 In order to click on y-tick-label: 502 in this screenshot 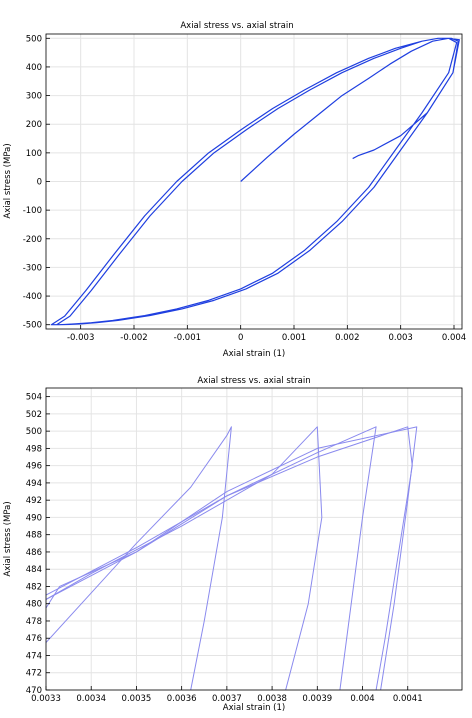, I will do `click(34, 415)`.